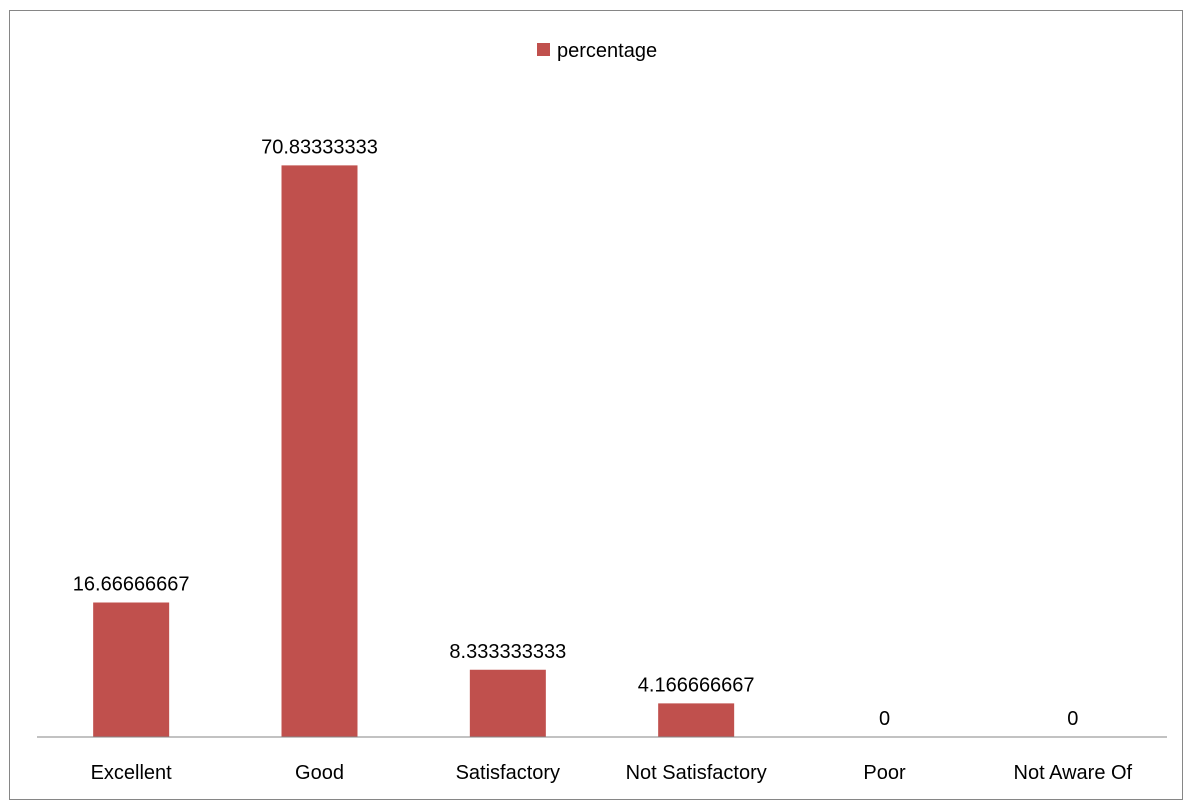 The image size is (1195, 800). Describe the element at coordinates (884, 773) in the screenshot. I see `category-label: Poor` at that location.